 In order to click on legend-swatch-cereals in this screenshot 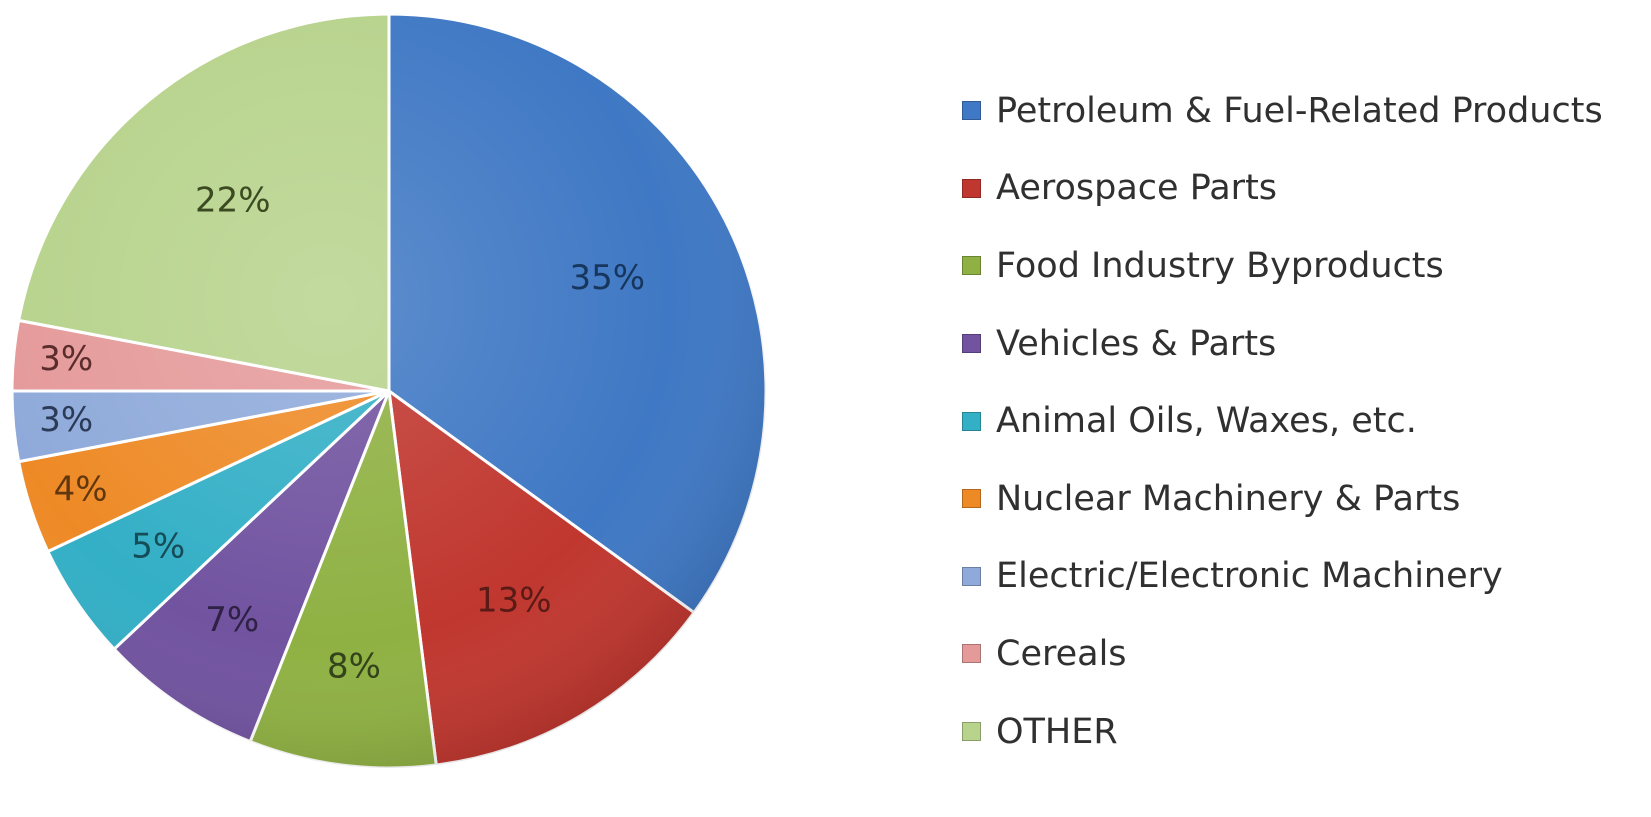, I will do `click(971, 654)`.